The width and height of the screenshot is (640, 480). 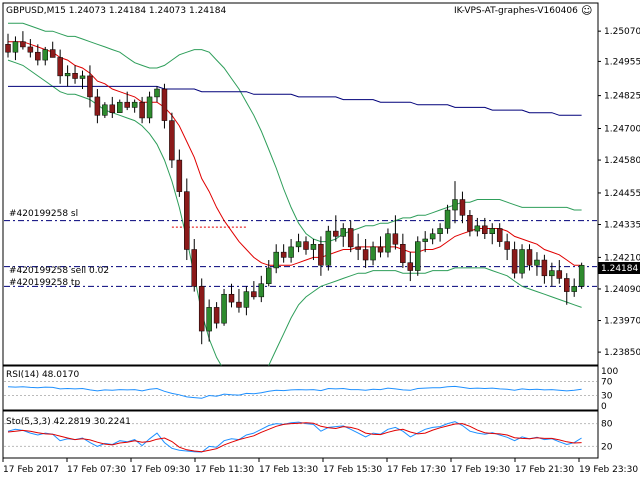 I want to click on stoch-signal-line, so click(x=294, y=437).